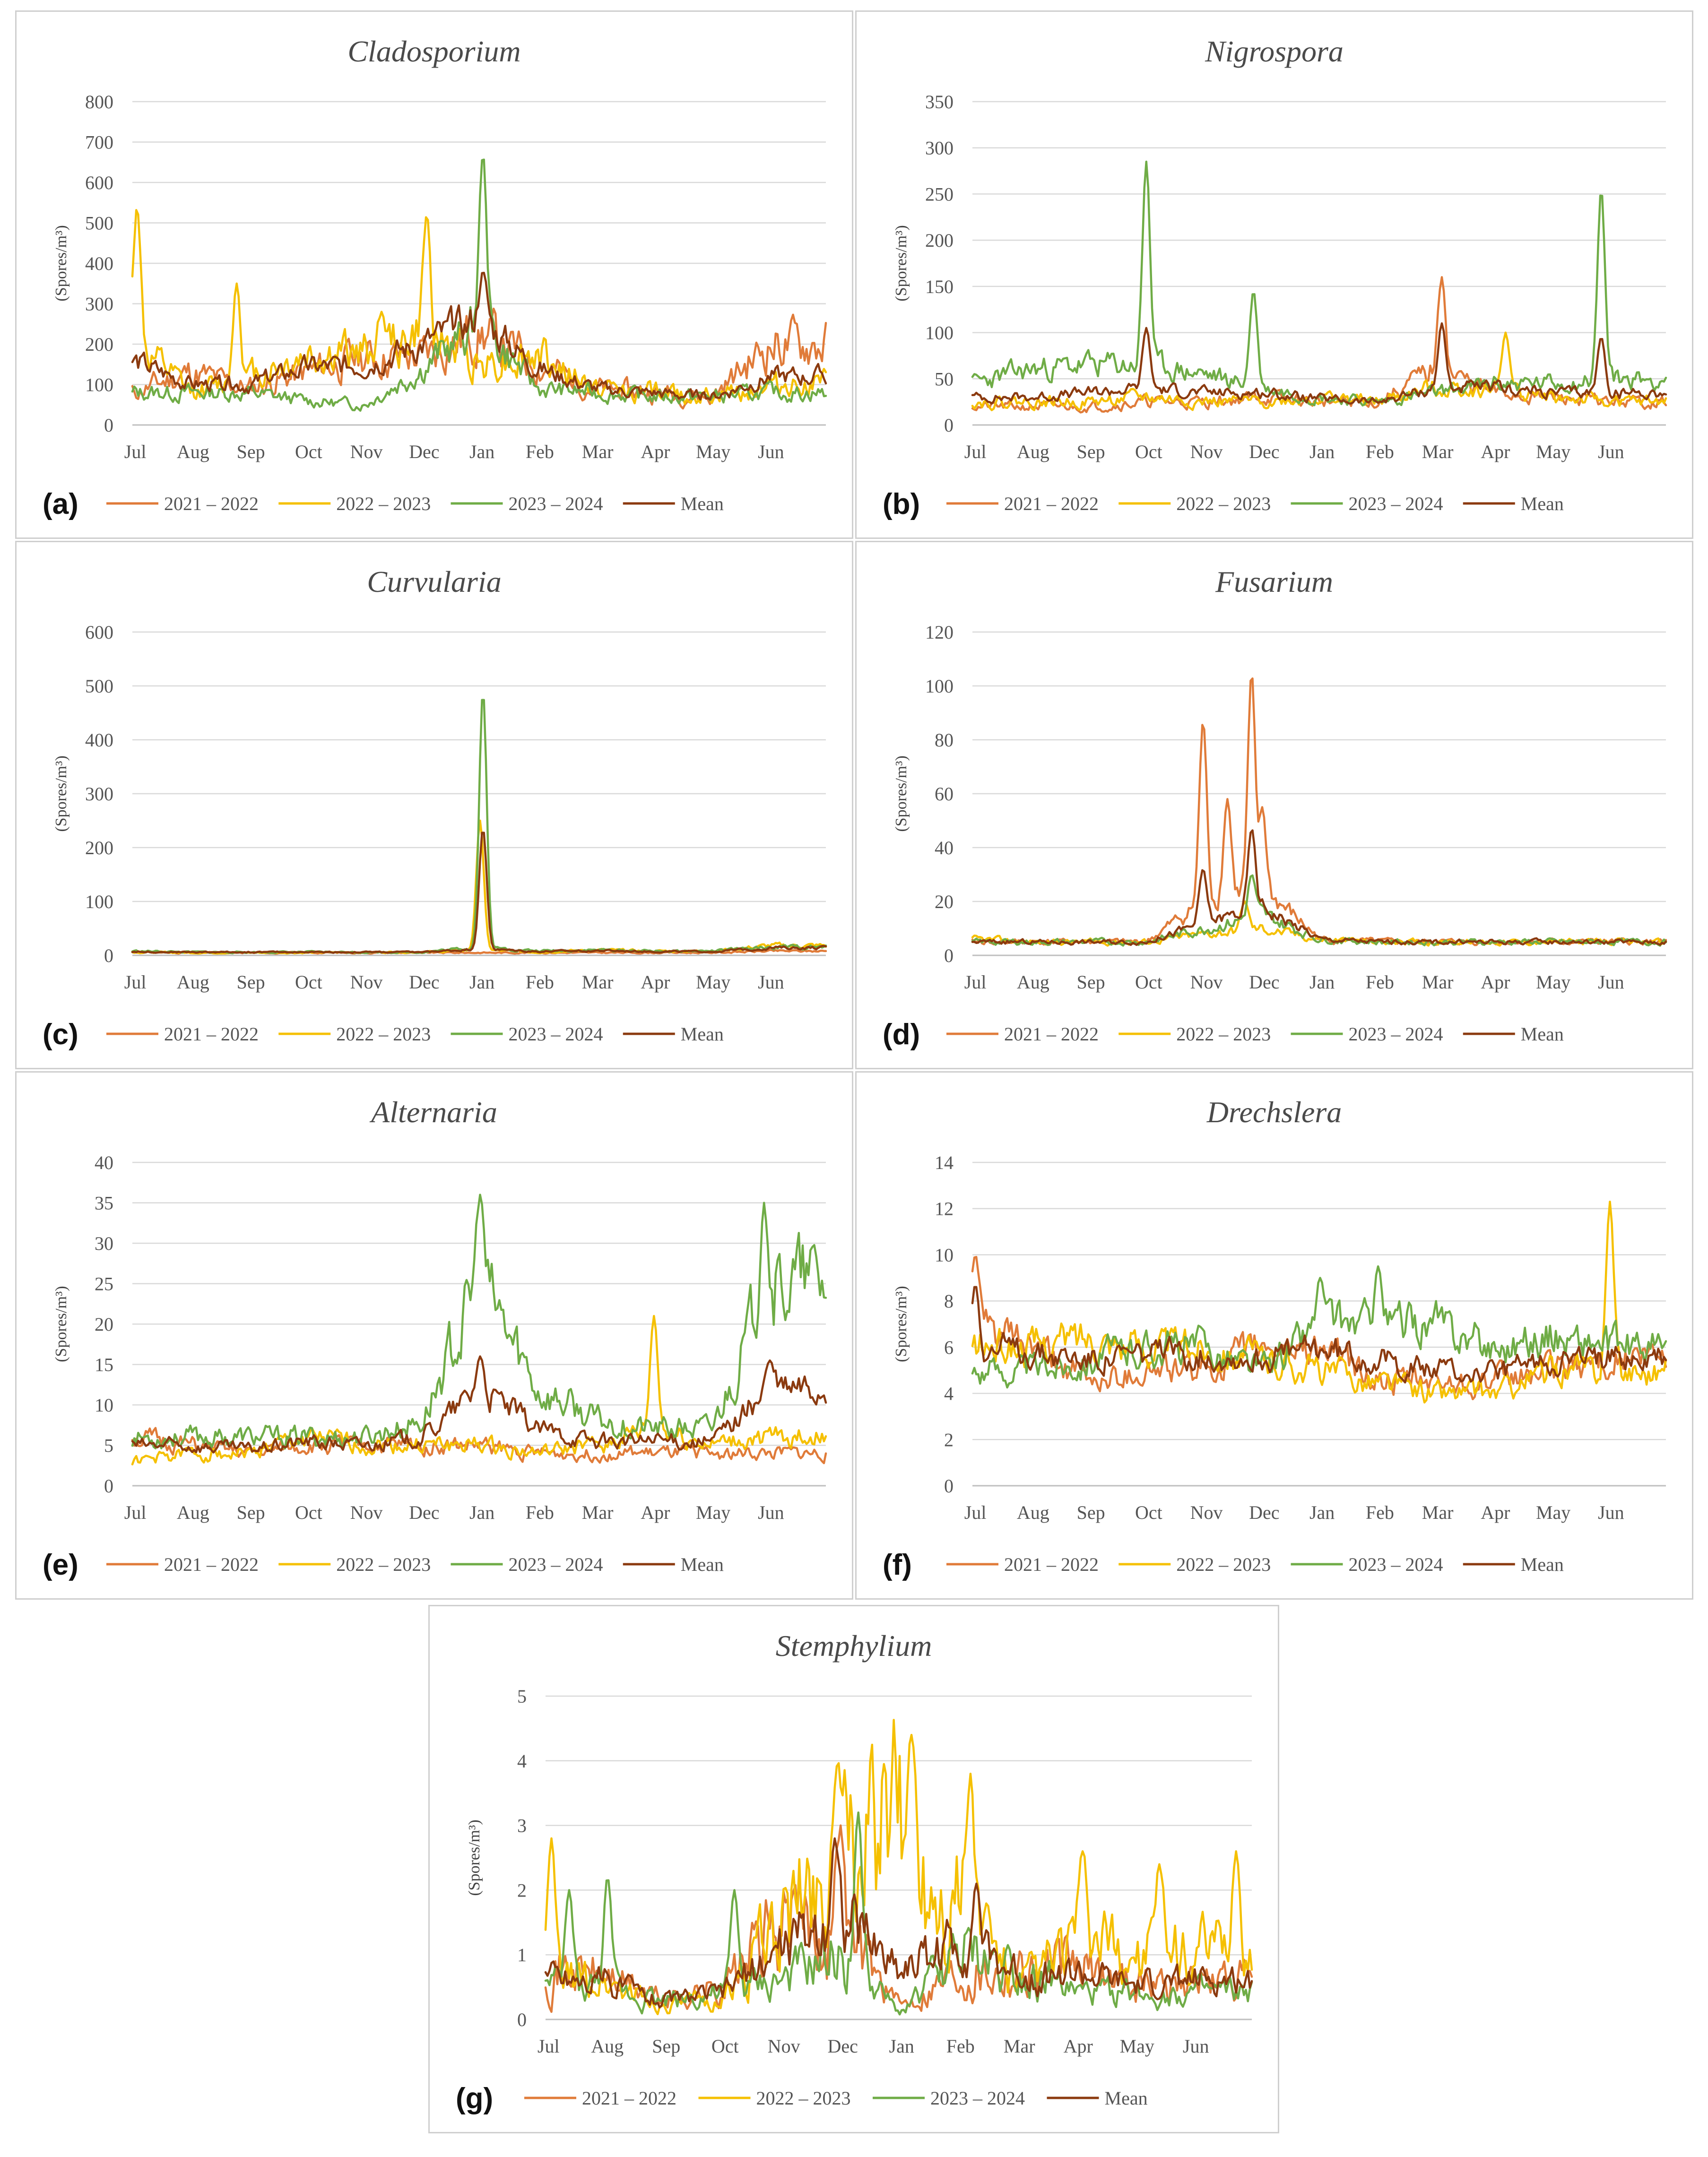 This screenshot has width=1708, height=2157. What do you see at coordinates (522, 1890) in the screenshot?
I see `y-tick-label: 2` at bounding box center [522, 1890].